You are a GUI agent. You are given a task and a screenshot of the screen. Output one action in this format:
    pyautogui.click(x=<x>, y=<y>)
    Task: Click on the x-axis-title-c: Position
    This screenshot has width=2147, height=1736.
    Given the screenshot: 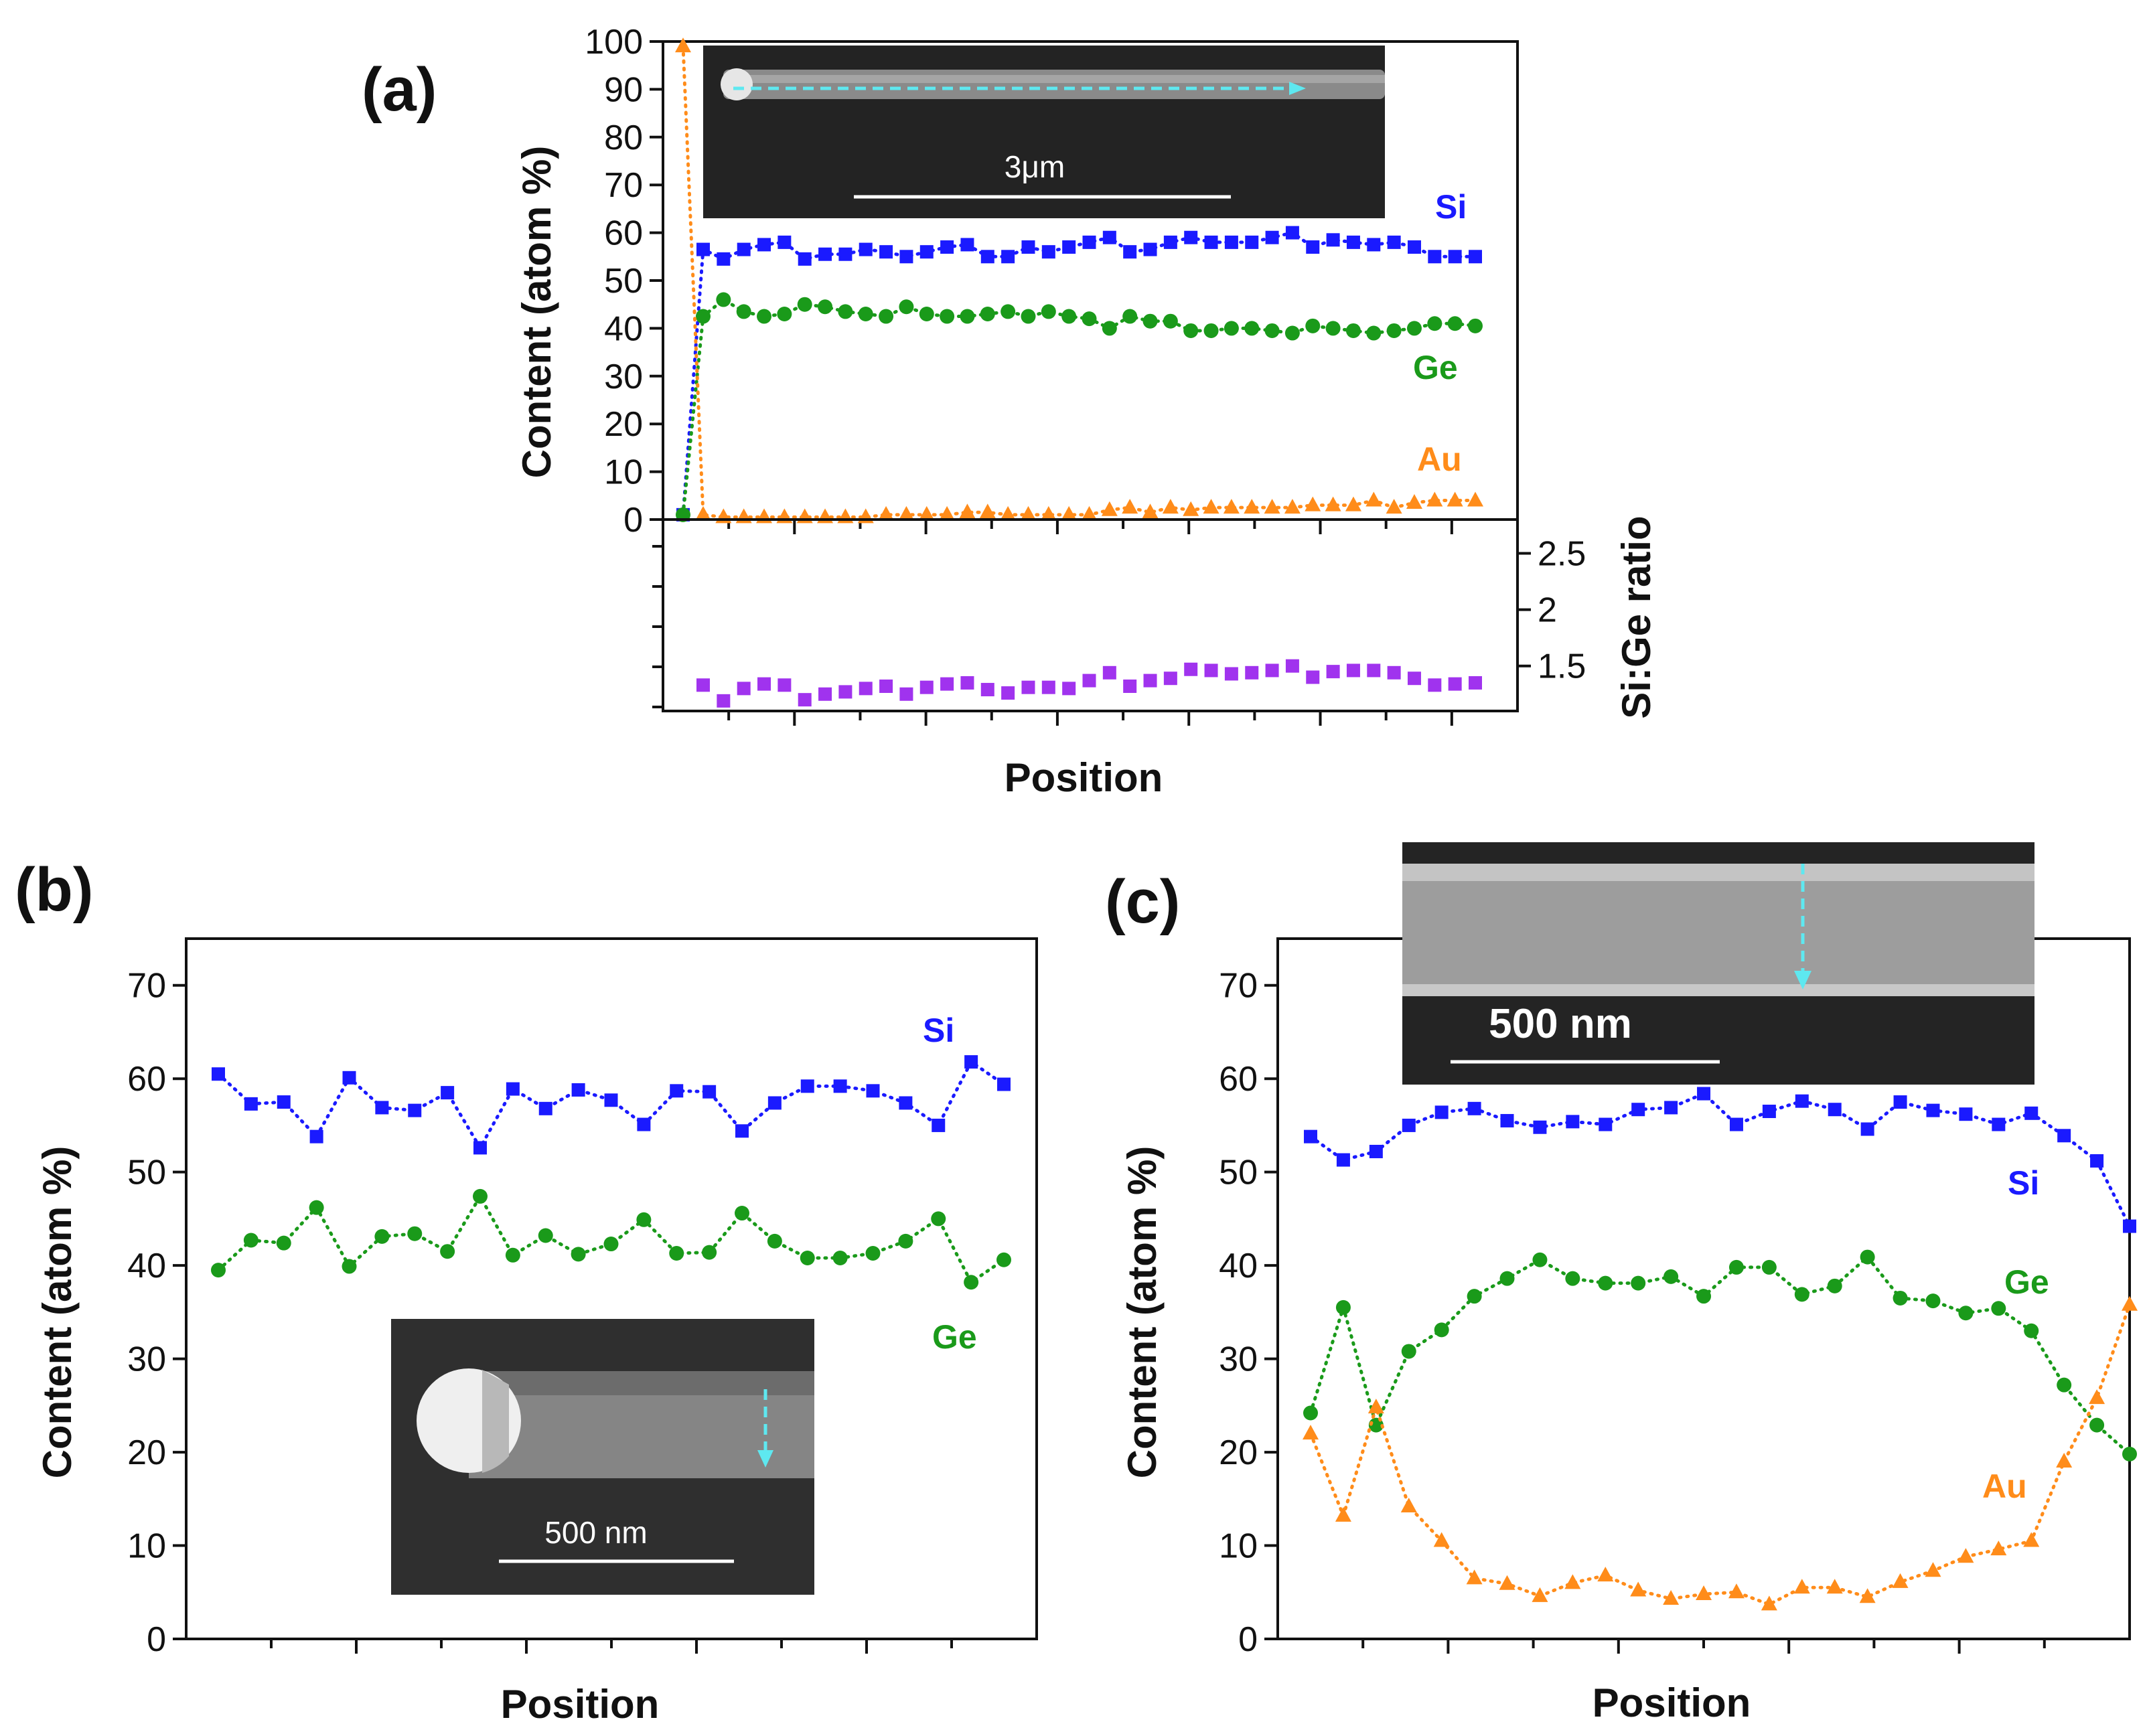 What is the action you would take?
    pyautogui.click(x=1672, y=1703)
    